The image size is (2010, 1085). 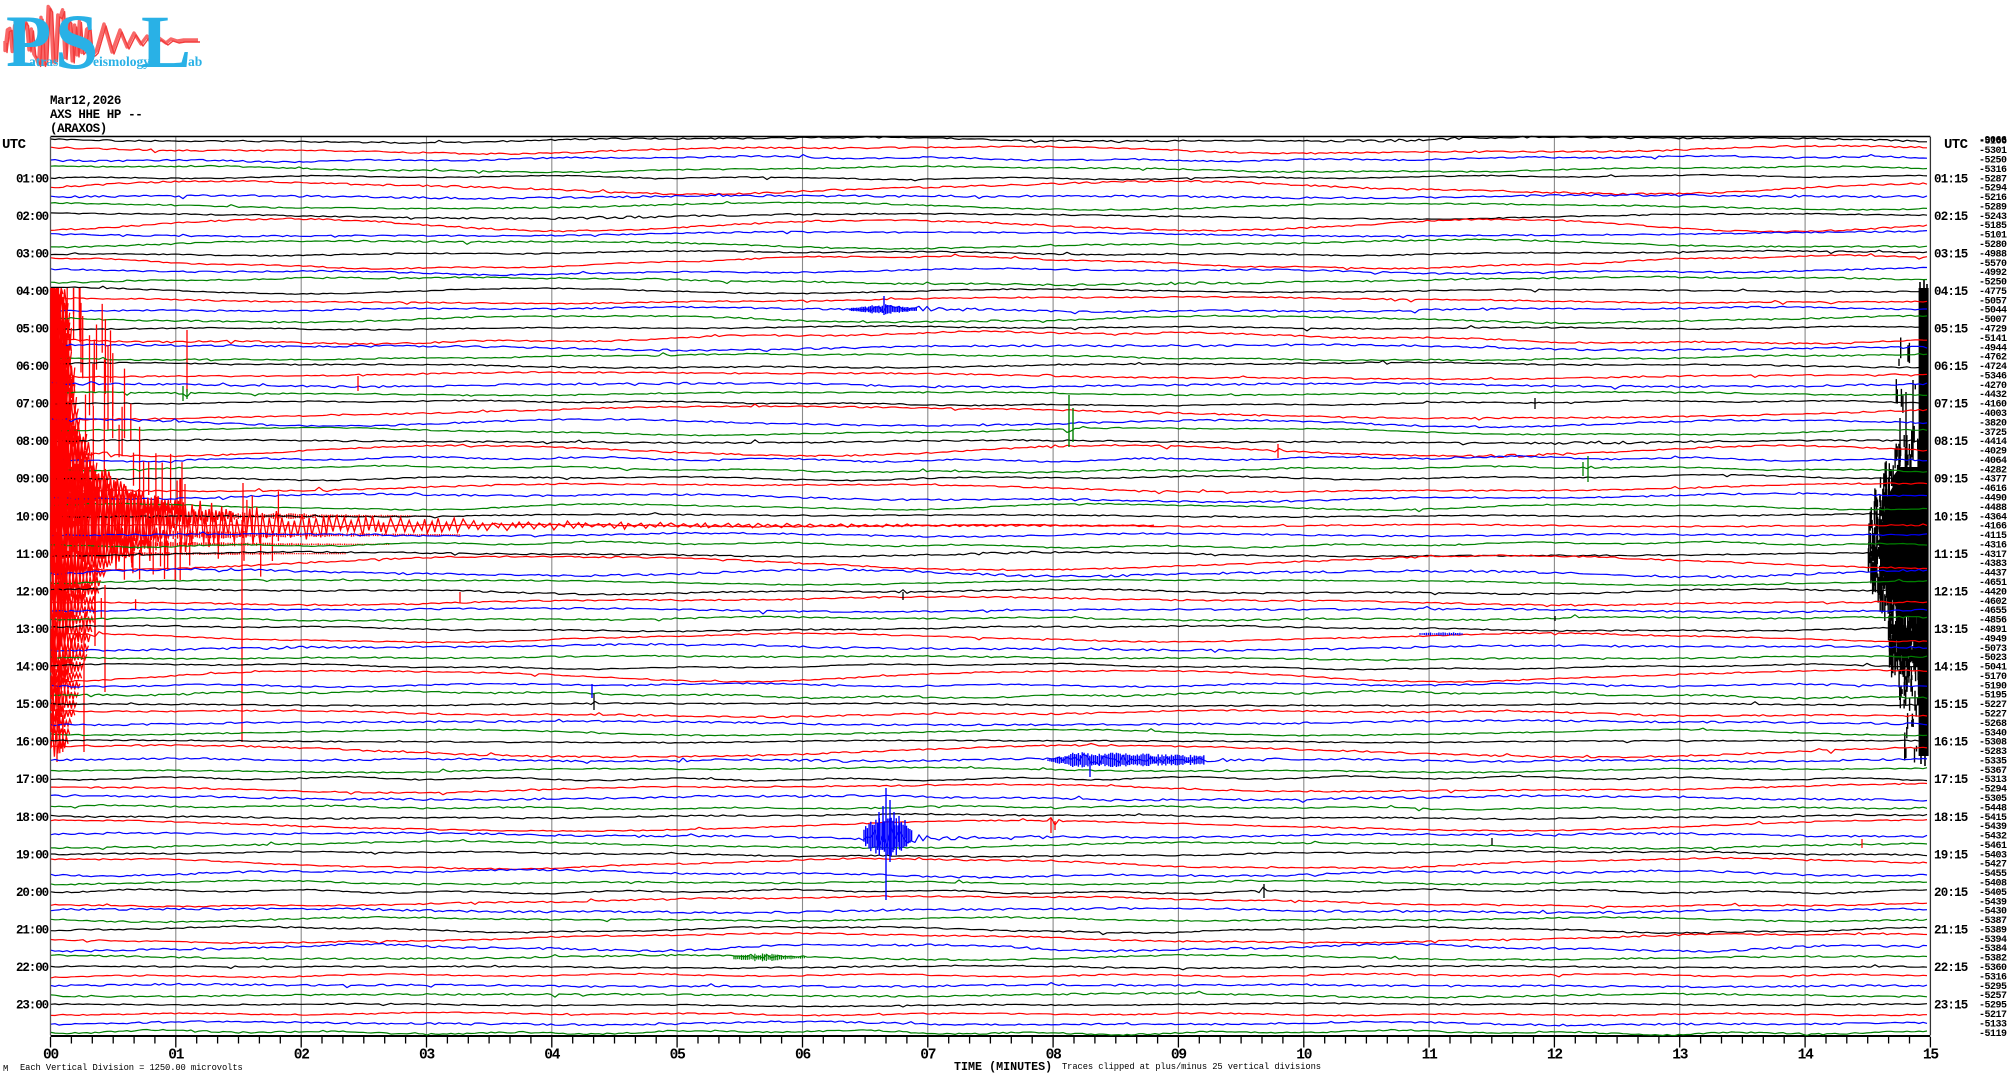 What do you see at coordinates (1993, 508) in the screenshot?
I see `svg-text: -4488` at bounding box center [1993, 508].